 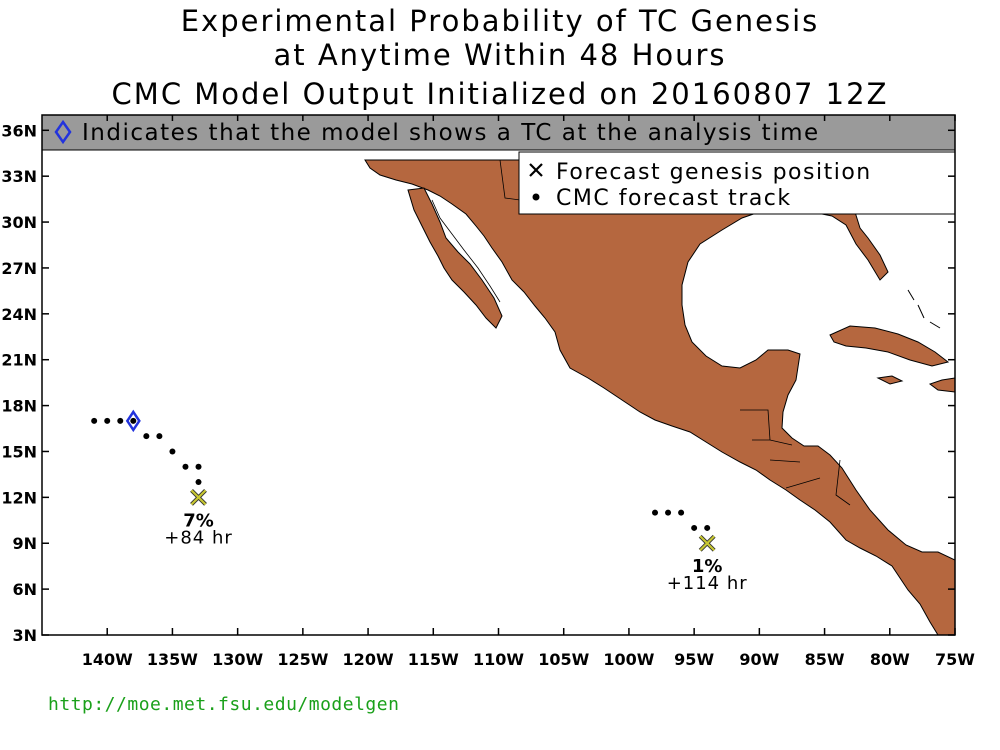 I want to click on x-tick-label: 135W, so click(x=172, y=659).